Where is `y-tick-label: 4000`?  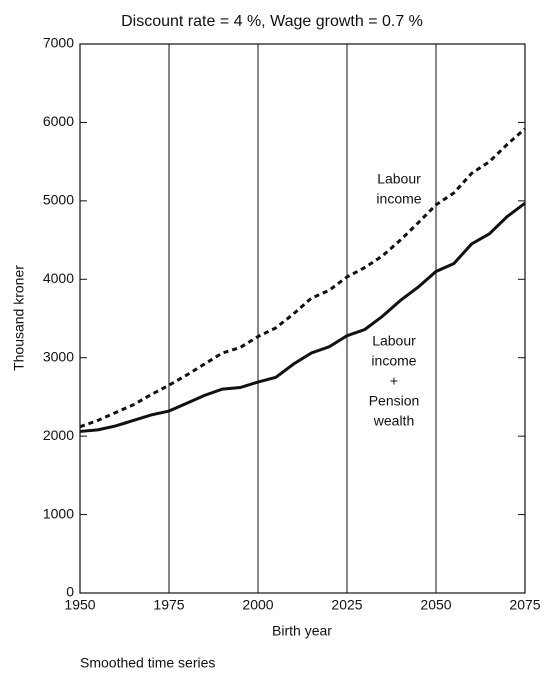 y-tick-label: 4000 is located at coordinates (58, 278).